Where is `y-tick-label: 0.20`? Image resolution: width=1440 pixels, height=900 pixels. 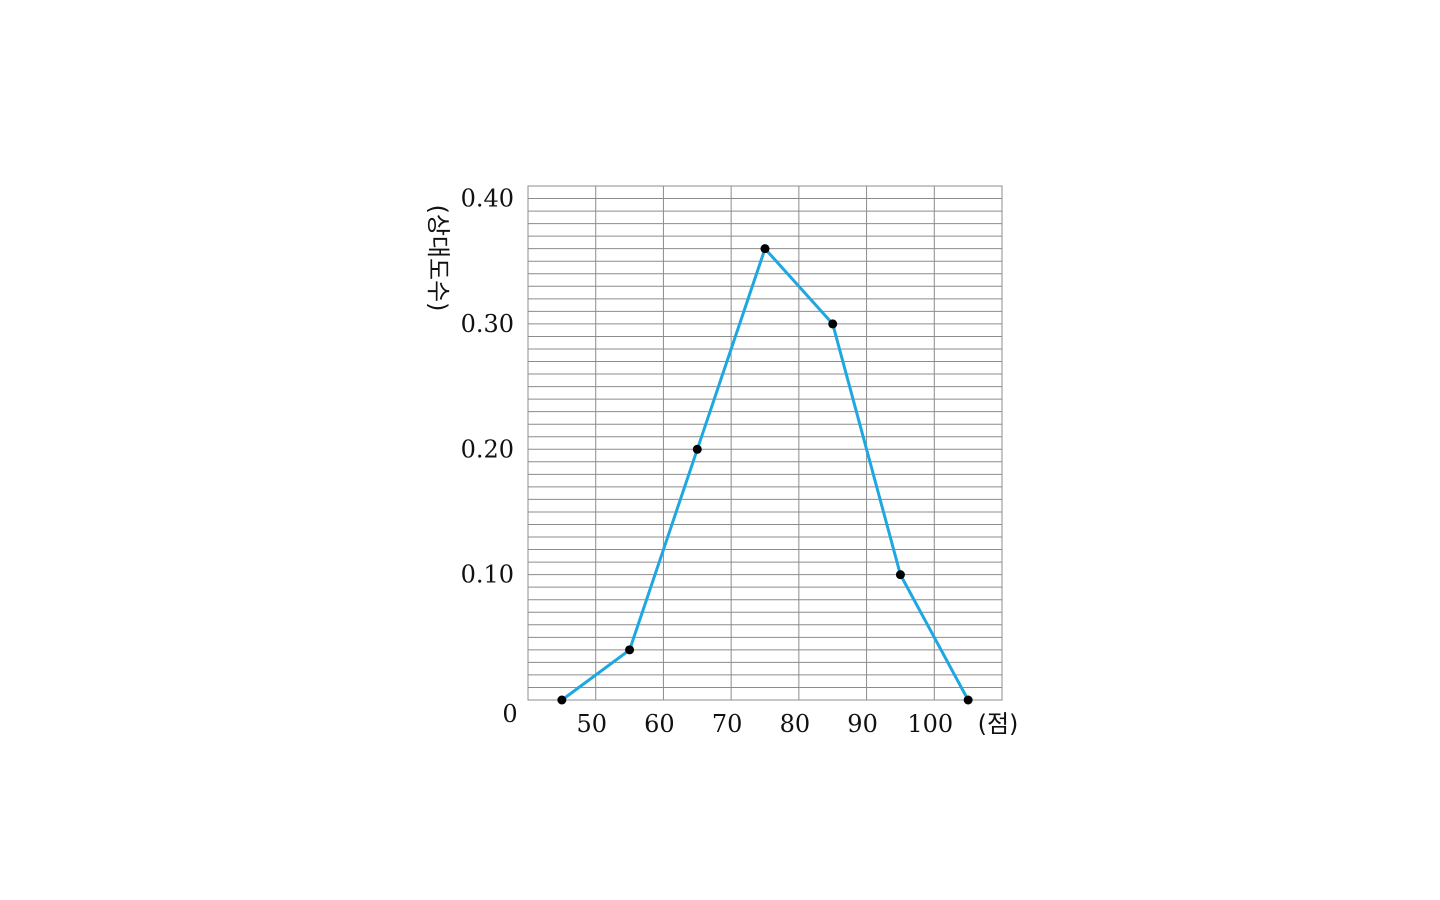
y-tick-label: 0.20 is located at coordinates (487, 449).